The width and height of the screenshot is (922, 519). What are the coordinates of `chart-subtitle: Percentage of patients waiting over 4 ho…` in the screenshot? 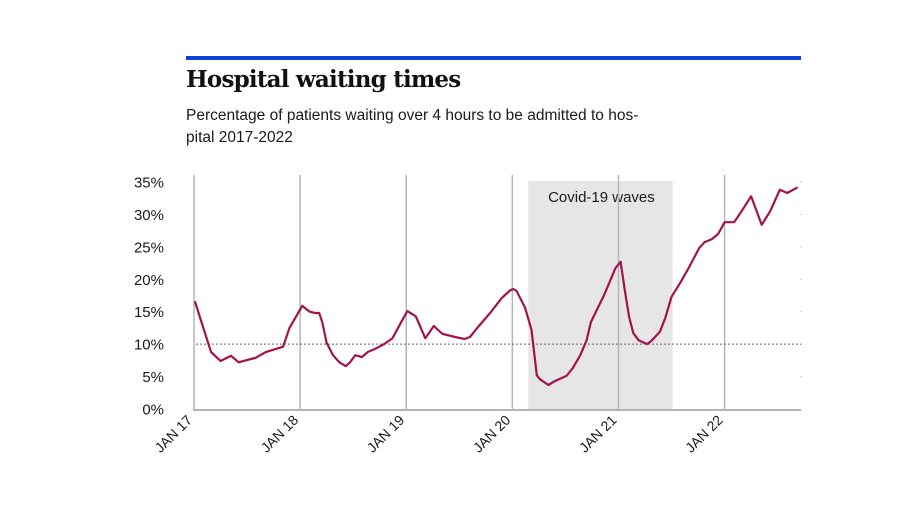 It's located at (466, 127).